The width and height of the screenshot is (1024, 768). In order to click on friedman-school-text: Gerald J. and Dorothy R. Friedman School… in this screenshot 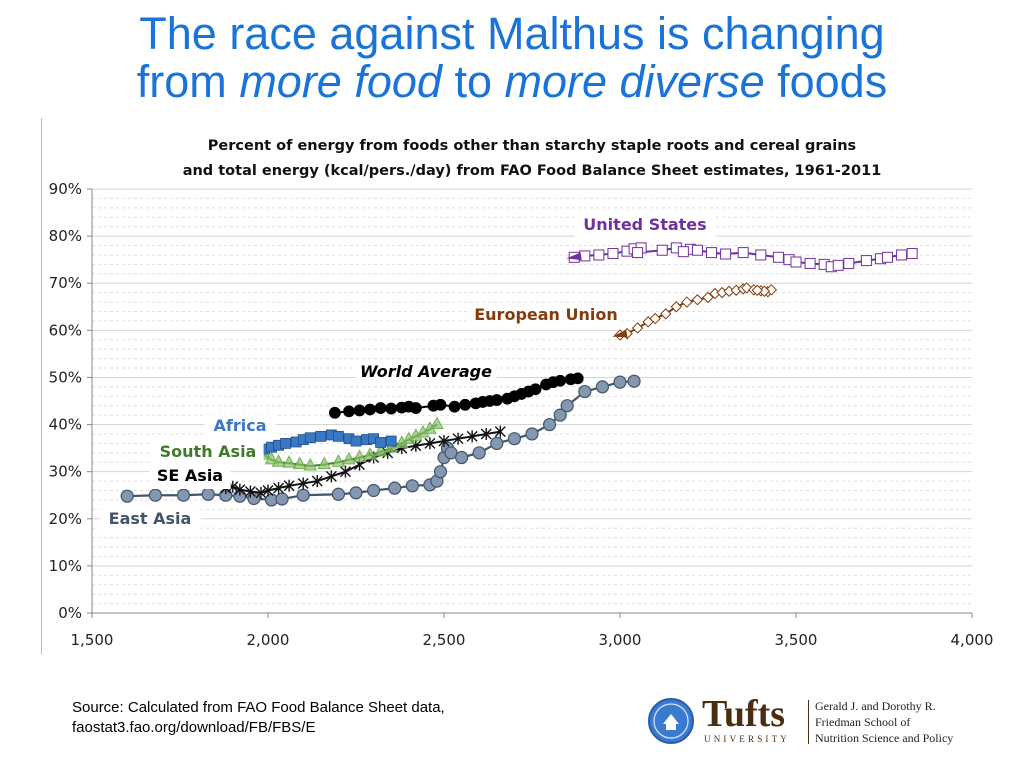, I will do `click(884, 722)`.